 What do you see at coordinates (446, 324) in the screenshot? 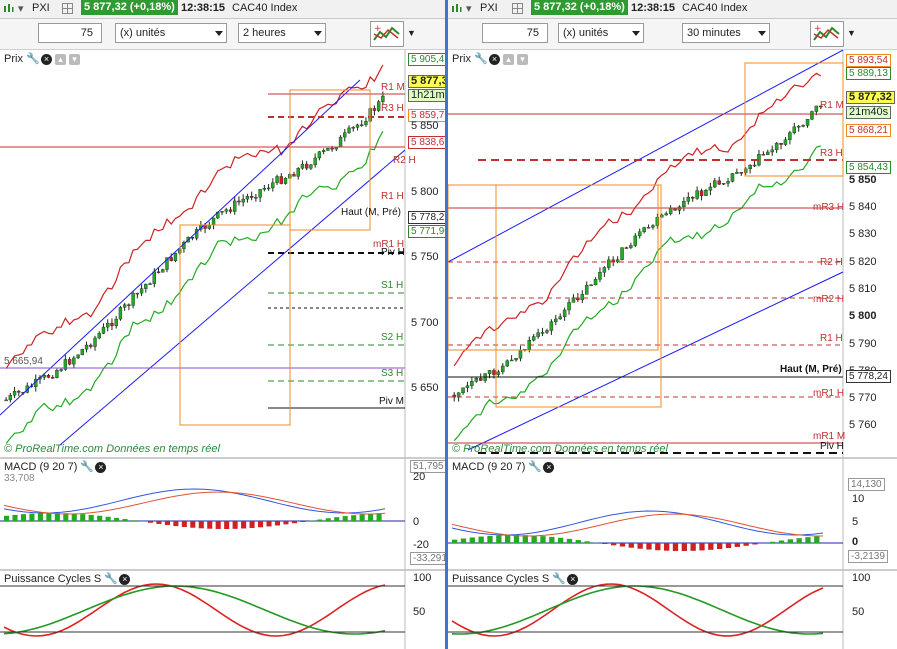
I see `pane-splitter` at bounding box center [446, 324].